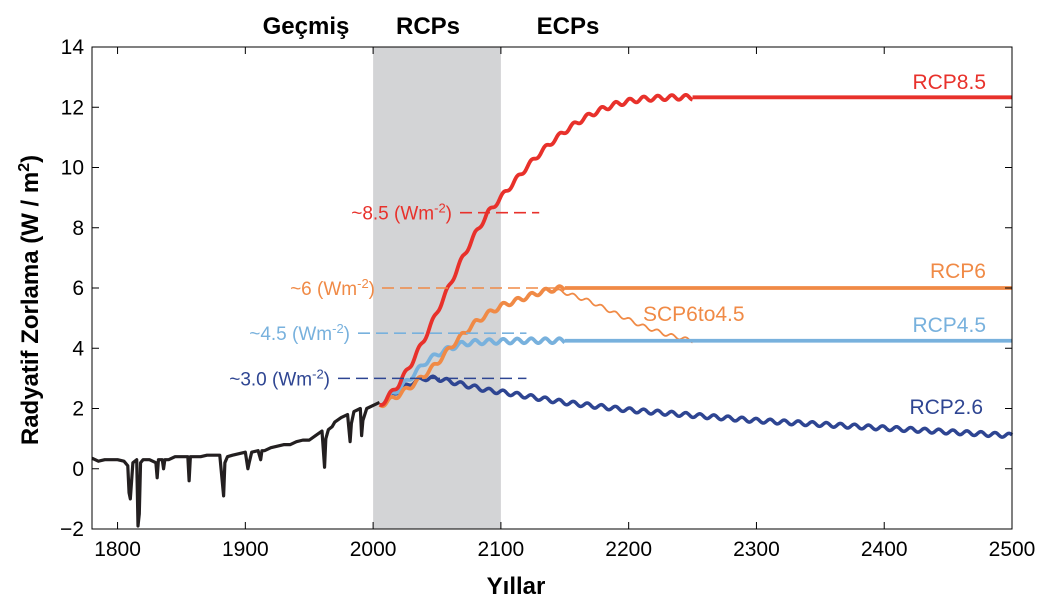 The width and height of the screenshot is (1053, 603). Describe the element at coordinates (472, 371) in the screenshot. I see `series-rcp45-wavy` at that location.